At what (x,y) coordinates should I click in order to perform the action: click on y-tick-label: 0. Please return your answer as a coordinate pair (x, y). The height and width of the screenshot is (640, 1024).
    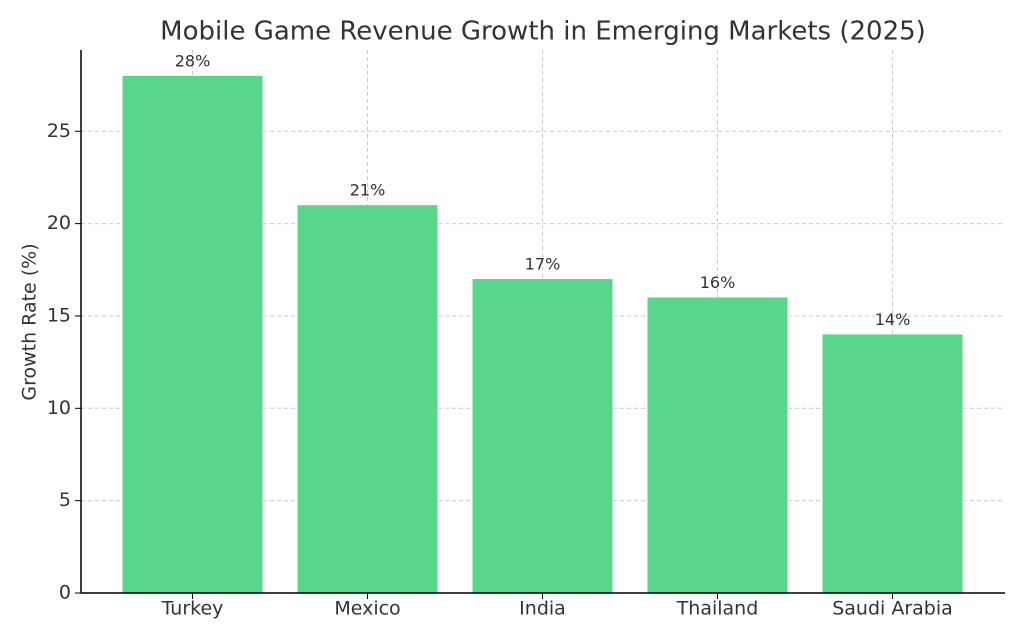
    Looking at the image, I should click on (65, 593).